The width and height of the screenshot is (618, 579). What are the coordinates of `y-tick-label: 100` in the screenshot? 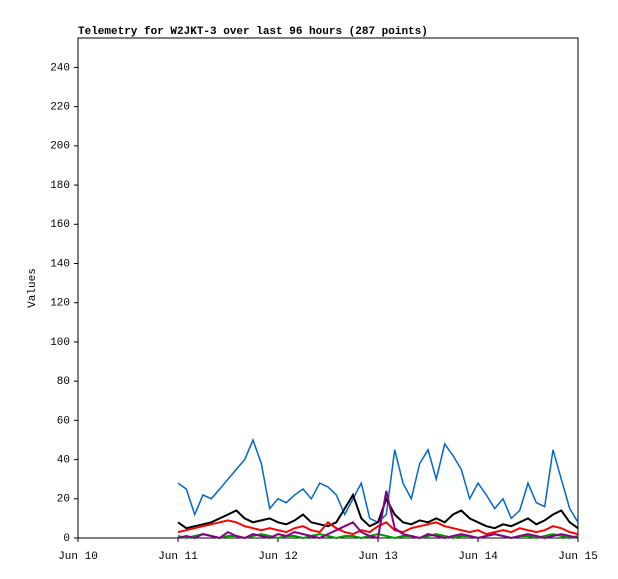 It's located at (60, 343).